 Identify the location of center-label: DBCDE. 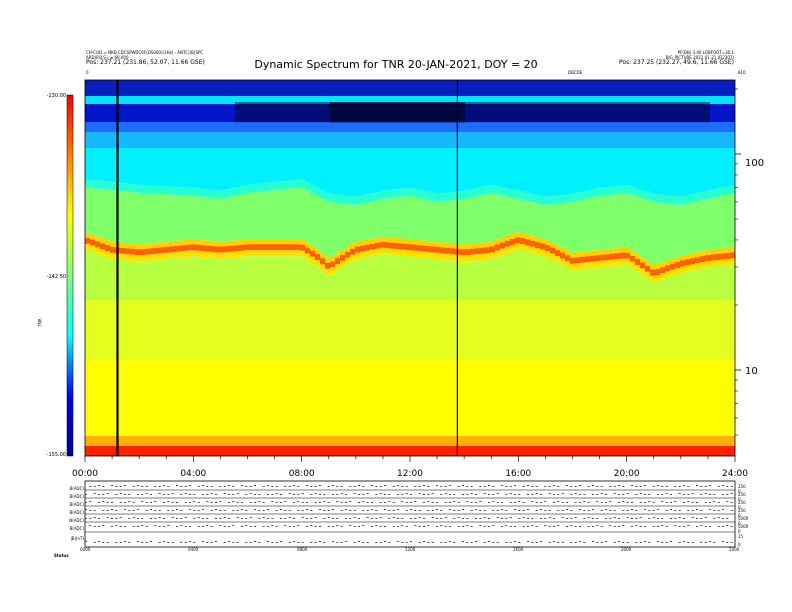
(575, 72).